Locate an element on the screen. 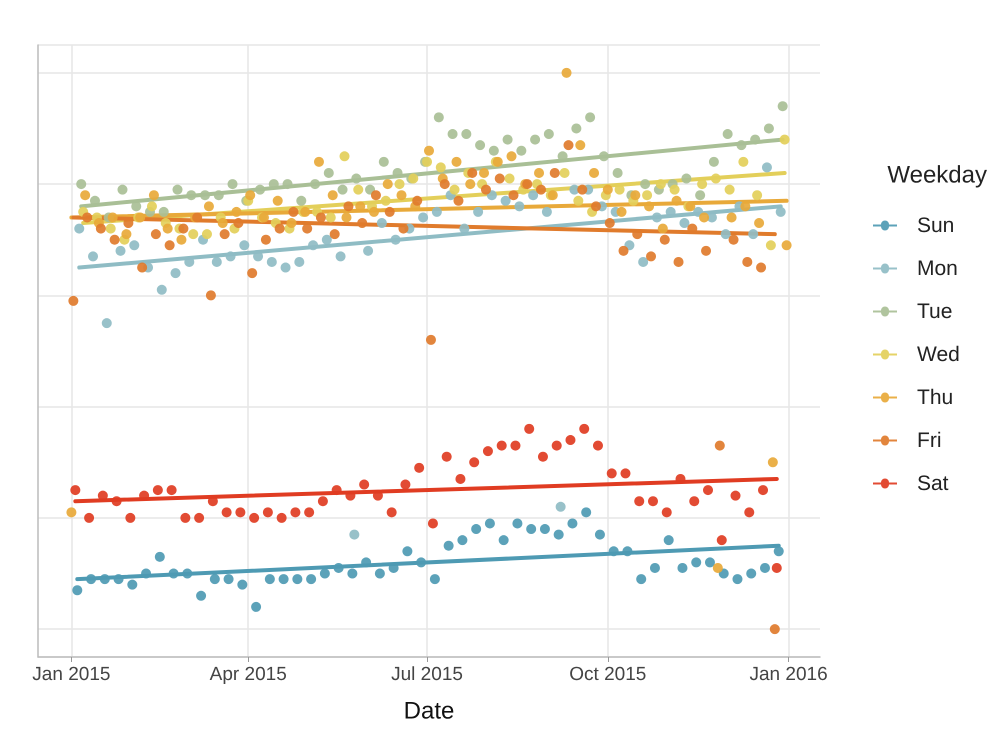  x-tick-label: Apr 2015 is located at coordinates (248, 674).